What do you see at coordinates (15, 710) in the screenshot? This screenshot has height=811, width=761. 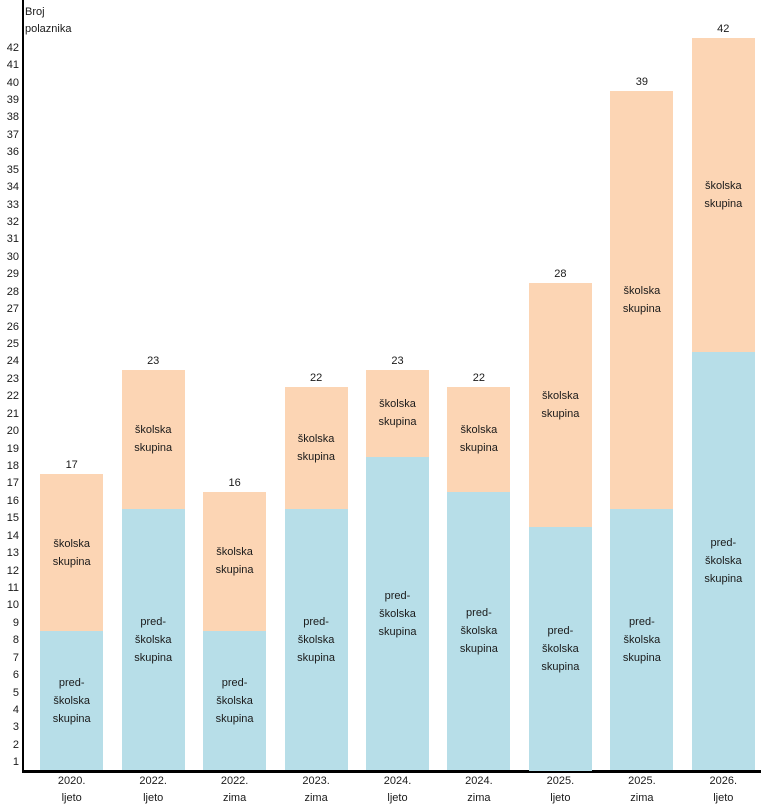 I see `y-tick-label: 4` at bounding box center [15, 710].